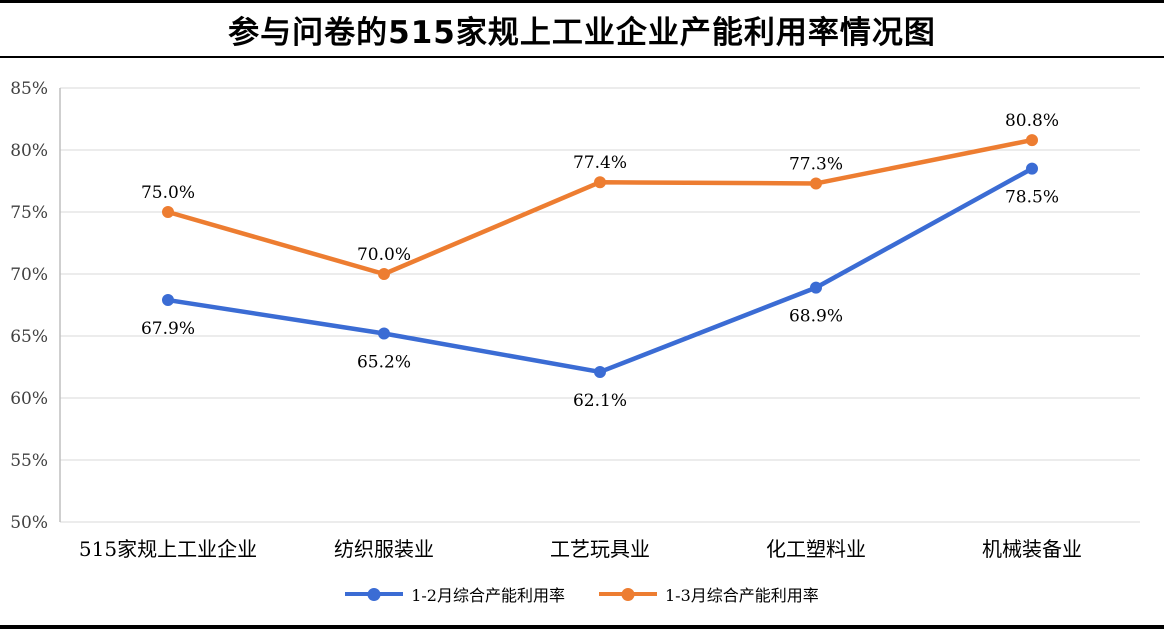 The image size is (1164, 629). I want to click on y-axis-tick-label: 85%, so click(29, 89).